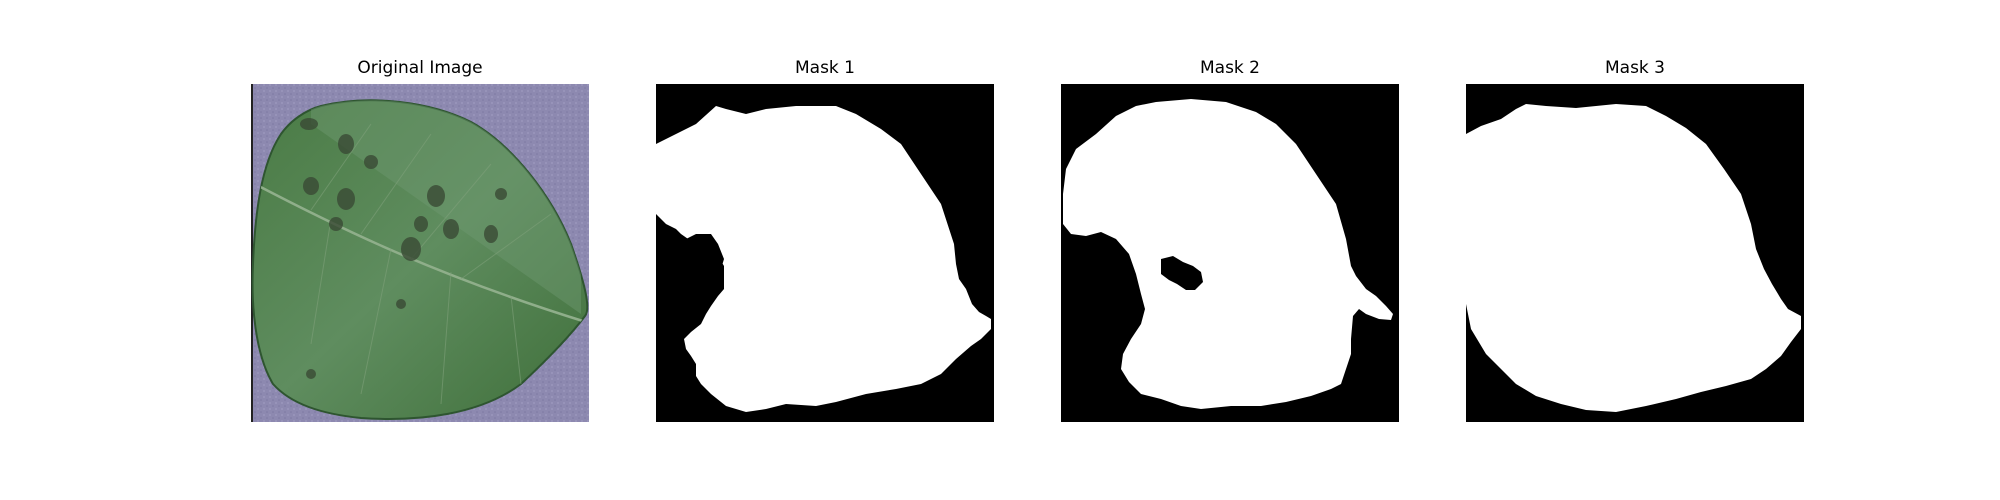  Describe the element at coordinates (824, 68) in the screenshot. I see `panel-title-mask-1: Mask 1` at that location.